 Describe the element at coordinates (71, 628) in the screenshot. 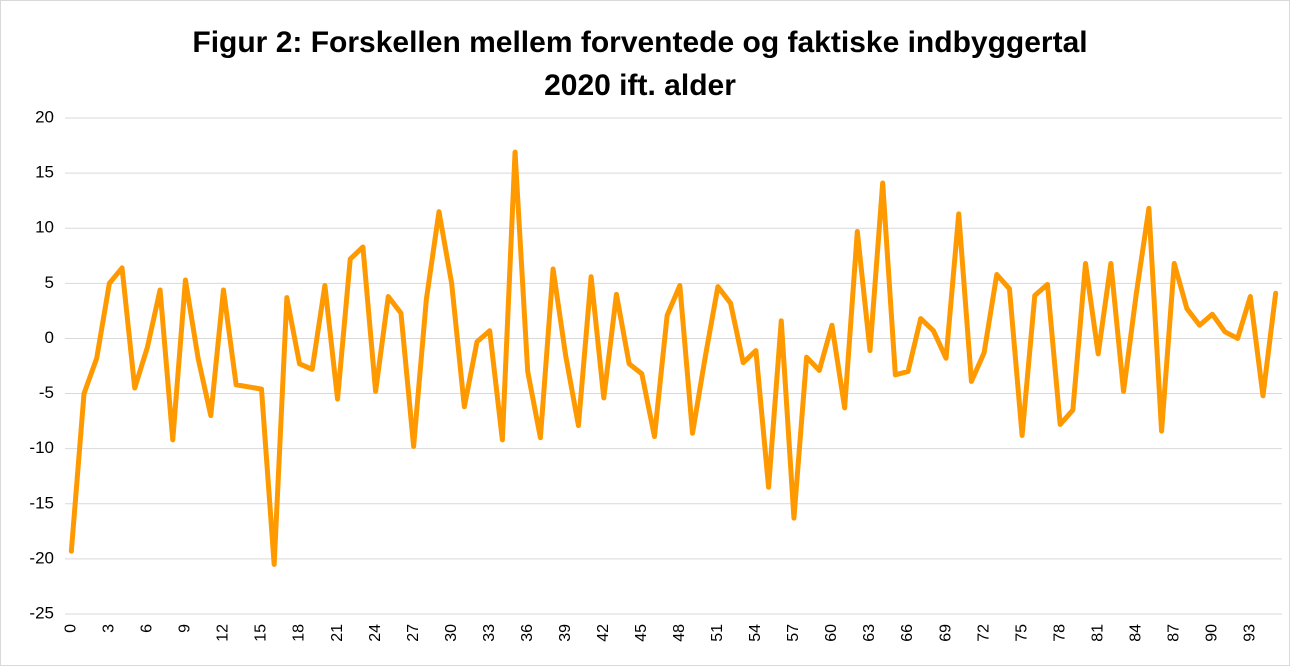

I see `x-tick-label: 0` at that location.